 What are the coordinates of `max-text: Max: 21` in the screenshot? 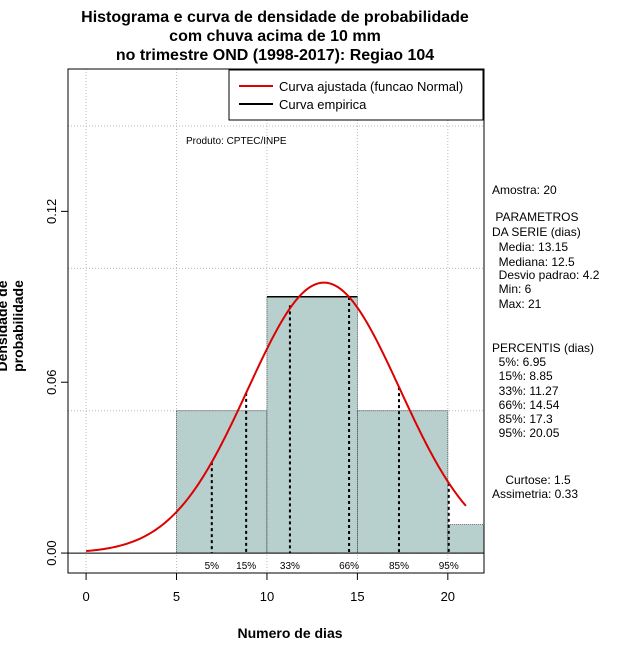 It's located at (517, 304).